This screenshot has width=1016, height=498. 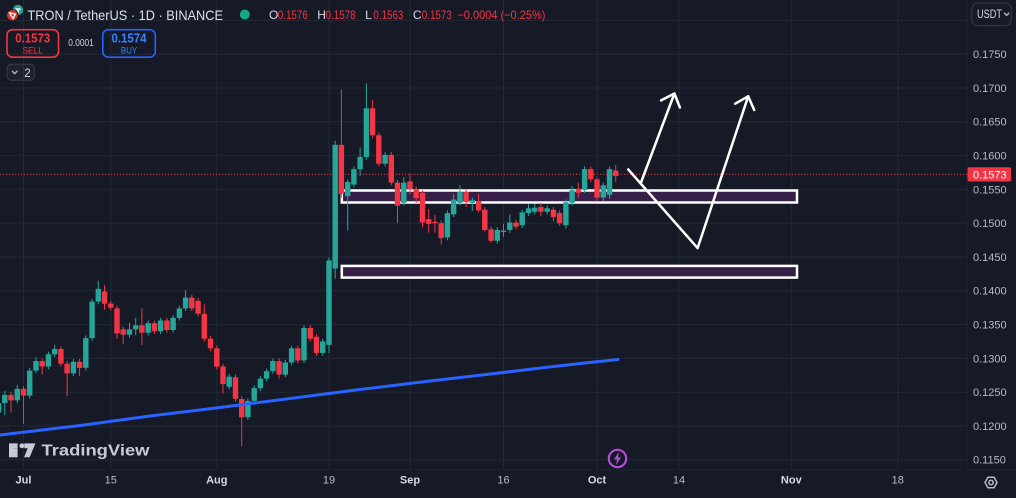 I want to click on svg-text: 0.1250, so click(x=990, y=393).